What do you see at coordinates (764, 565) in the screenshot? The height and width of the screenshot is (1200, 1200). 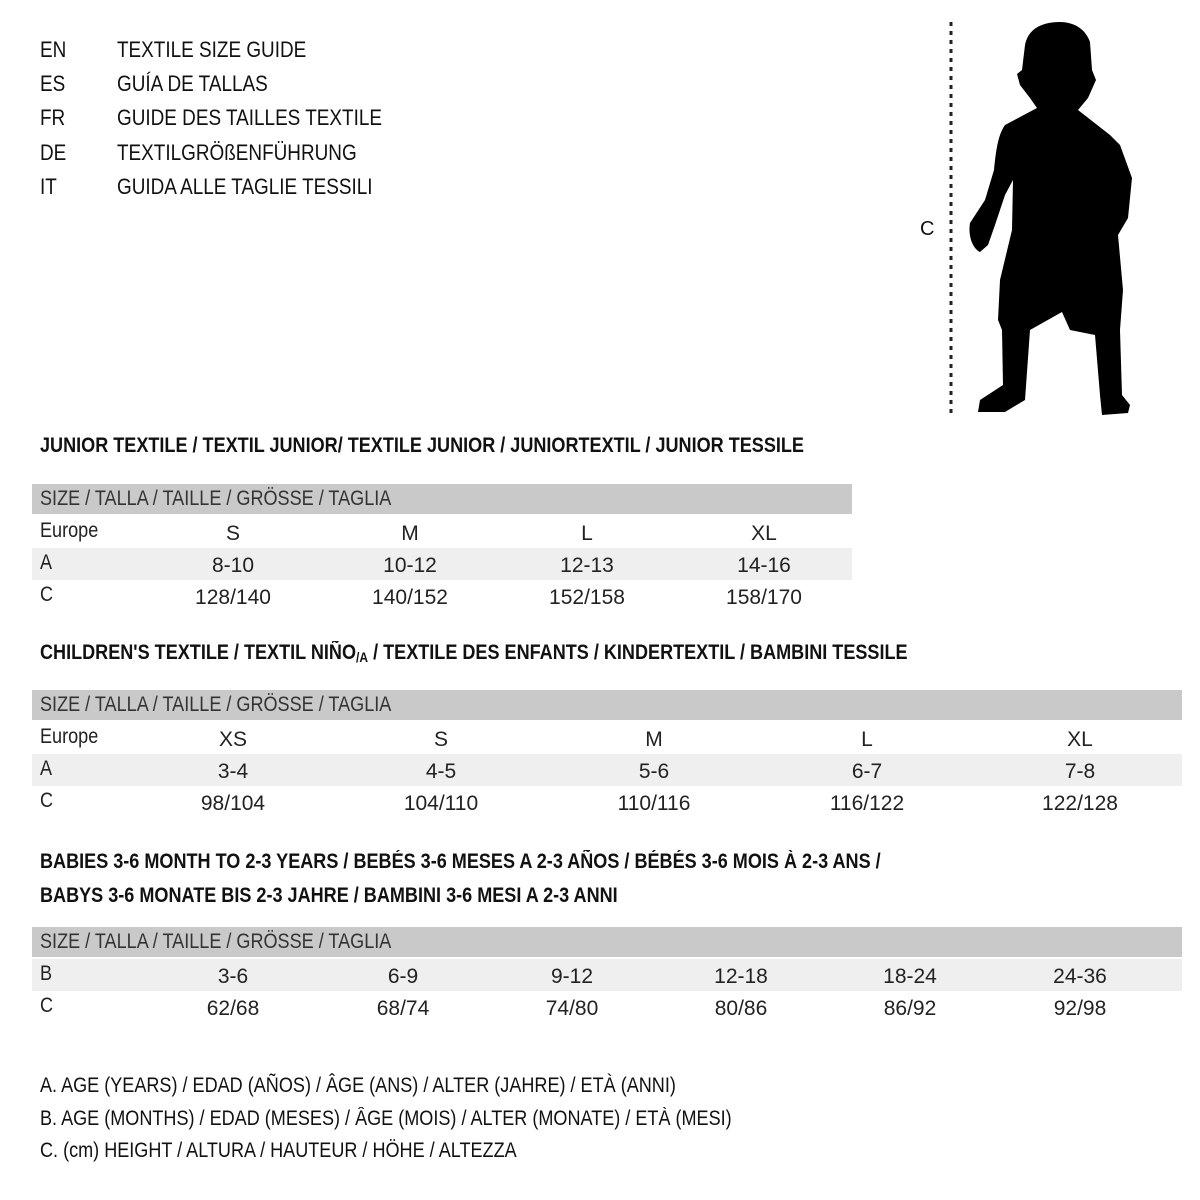 I see `table-cell: 14-16` at bounding box center [764, 565].